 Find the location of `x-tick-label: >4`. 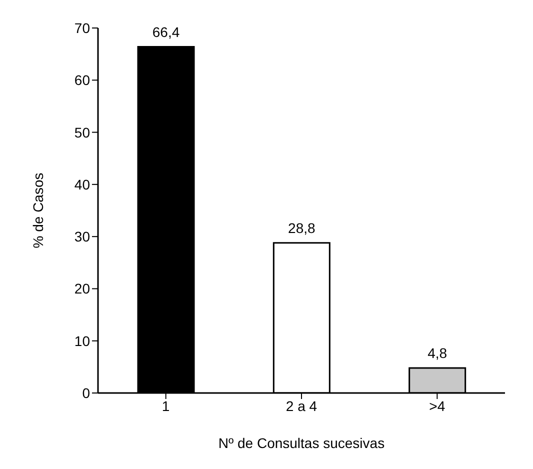

x-tick-label: >4 is located at coordinates (437, 406).